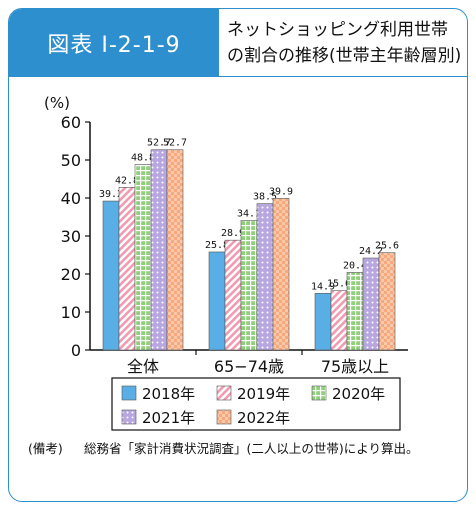 Image resolution: width=476 pixels, height=510 pixels. What do you see at coordinates (263, 418) in the screenshot?
I see `legend-label: 2022年` at bounding box center [263, 418].